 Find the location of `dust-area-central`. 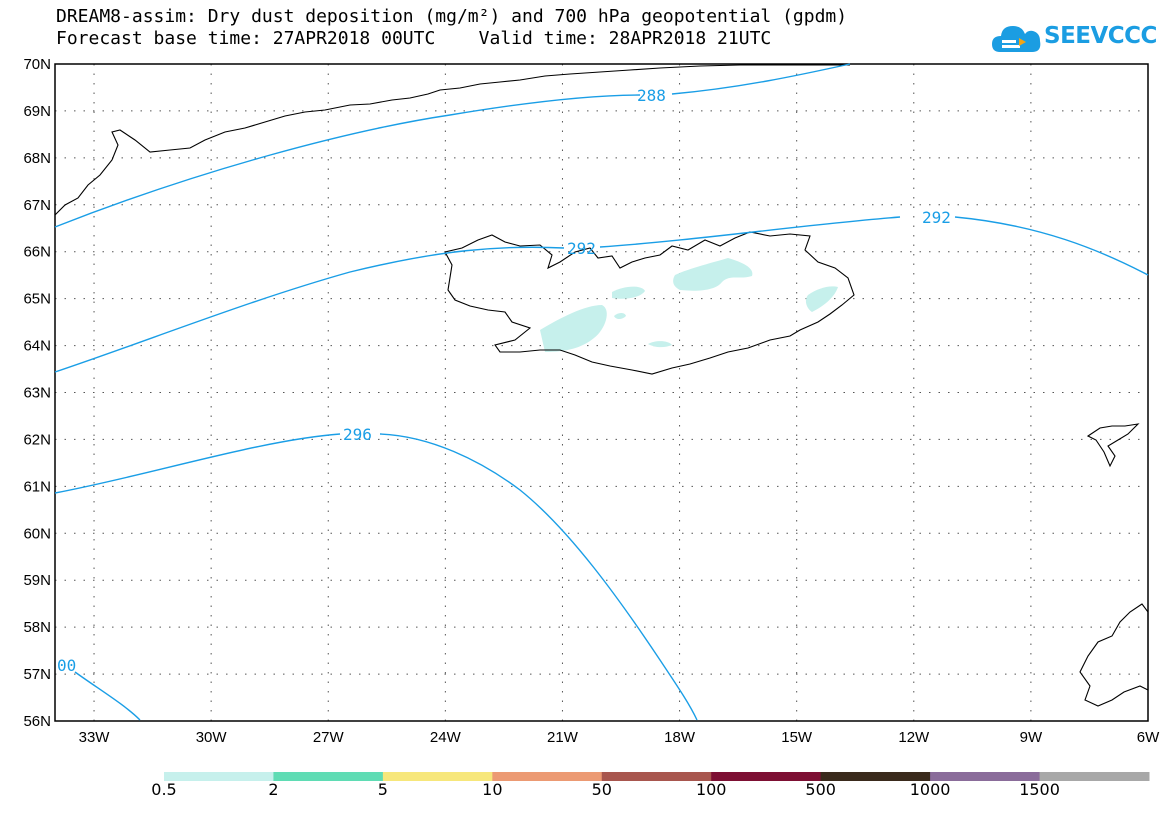

dust-area-central is located at coordinates (628, 292).